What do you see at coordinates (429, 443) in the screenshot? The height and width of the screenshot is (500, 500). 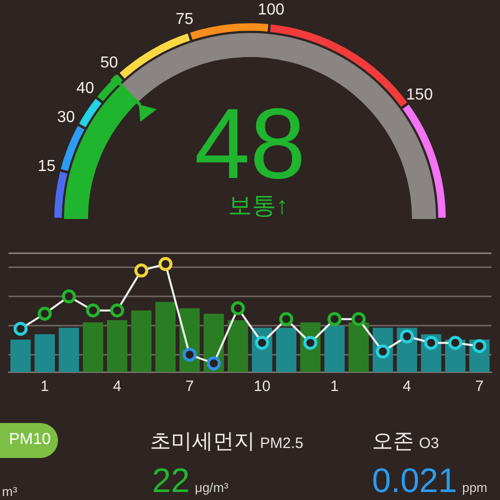 I see `text: O3` at bounding box center [429, 443].